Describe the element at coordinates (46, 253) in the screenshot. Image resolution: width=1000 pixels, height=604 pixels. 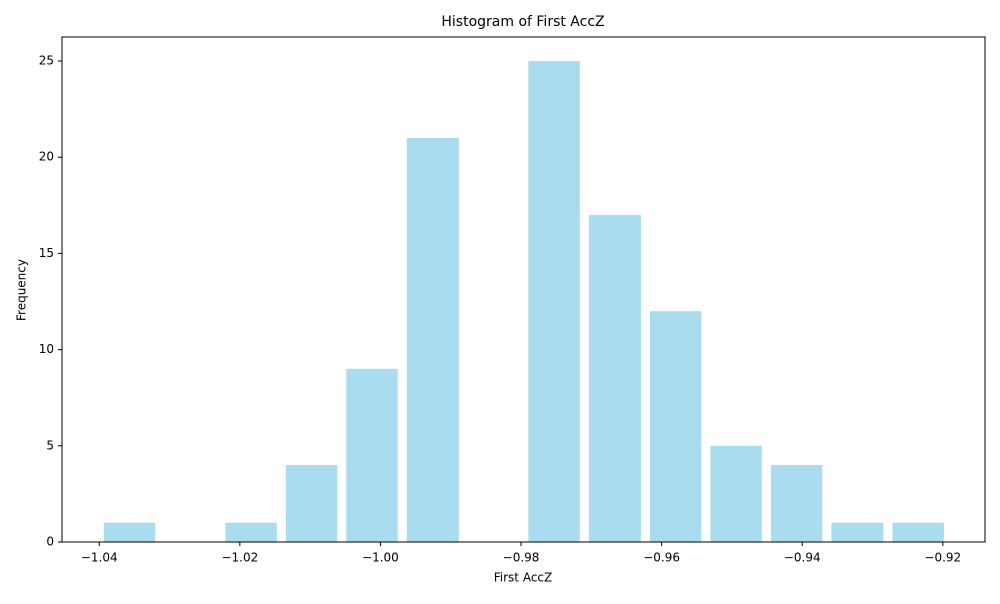
I see `y-tick-label: 15` at that location.